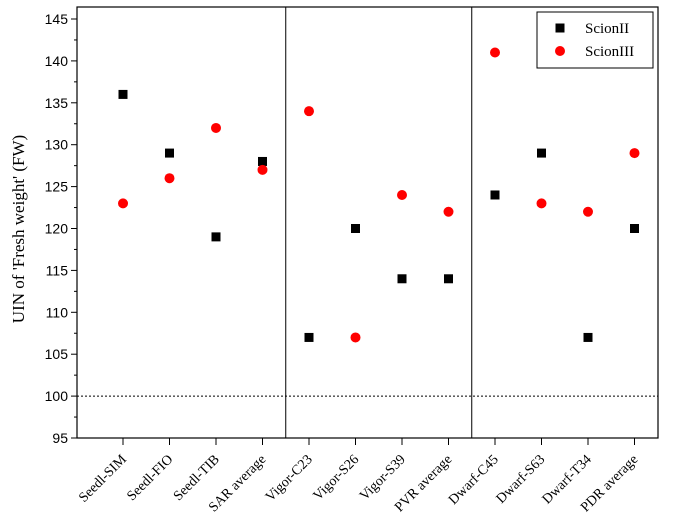 This screenshot has height=529, width=698. I want to click on y-tick-label: 120, so click(57, 229).